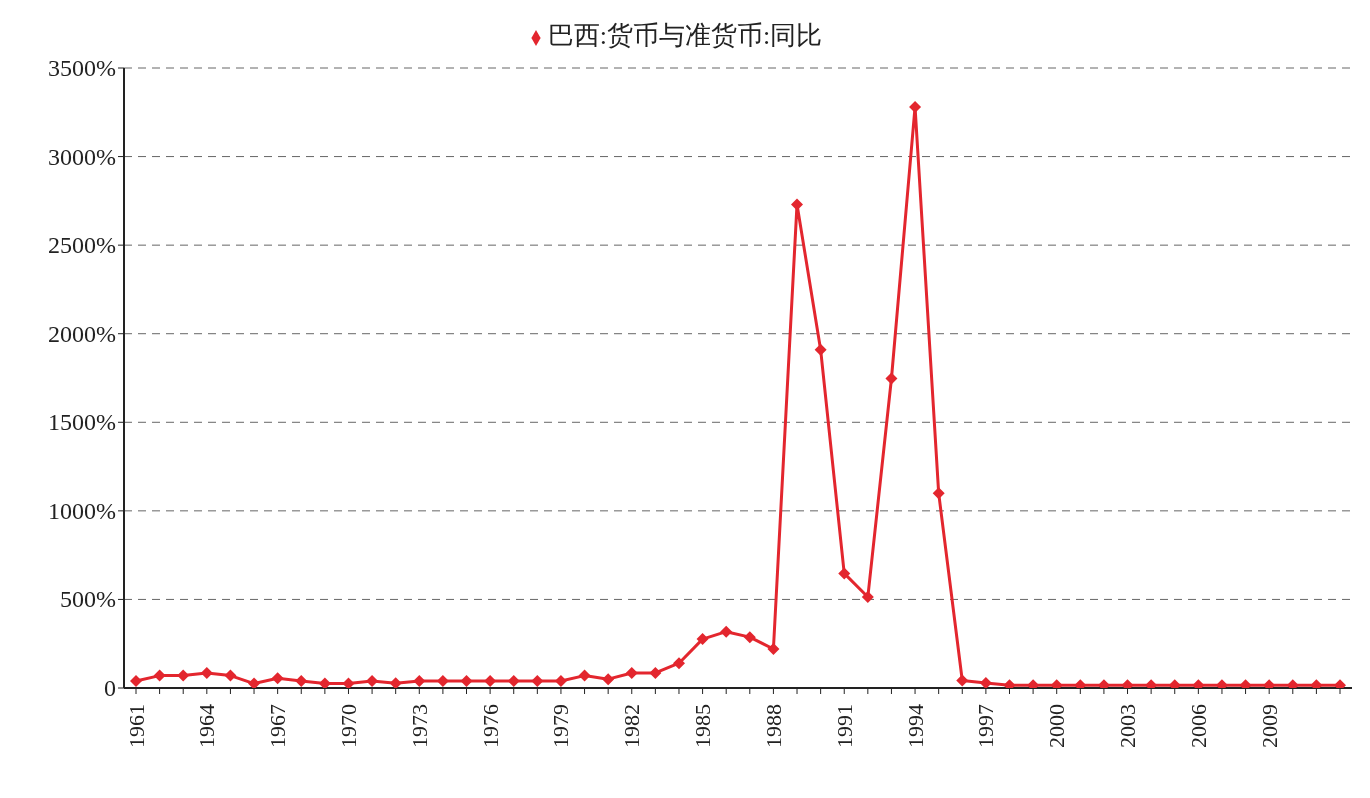 The height and width of the screenshot is (798, 1370). I want to click on x-tick-label: 2003, so click(1128, 726).